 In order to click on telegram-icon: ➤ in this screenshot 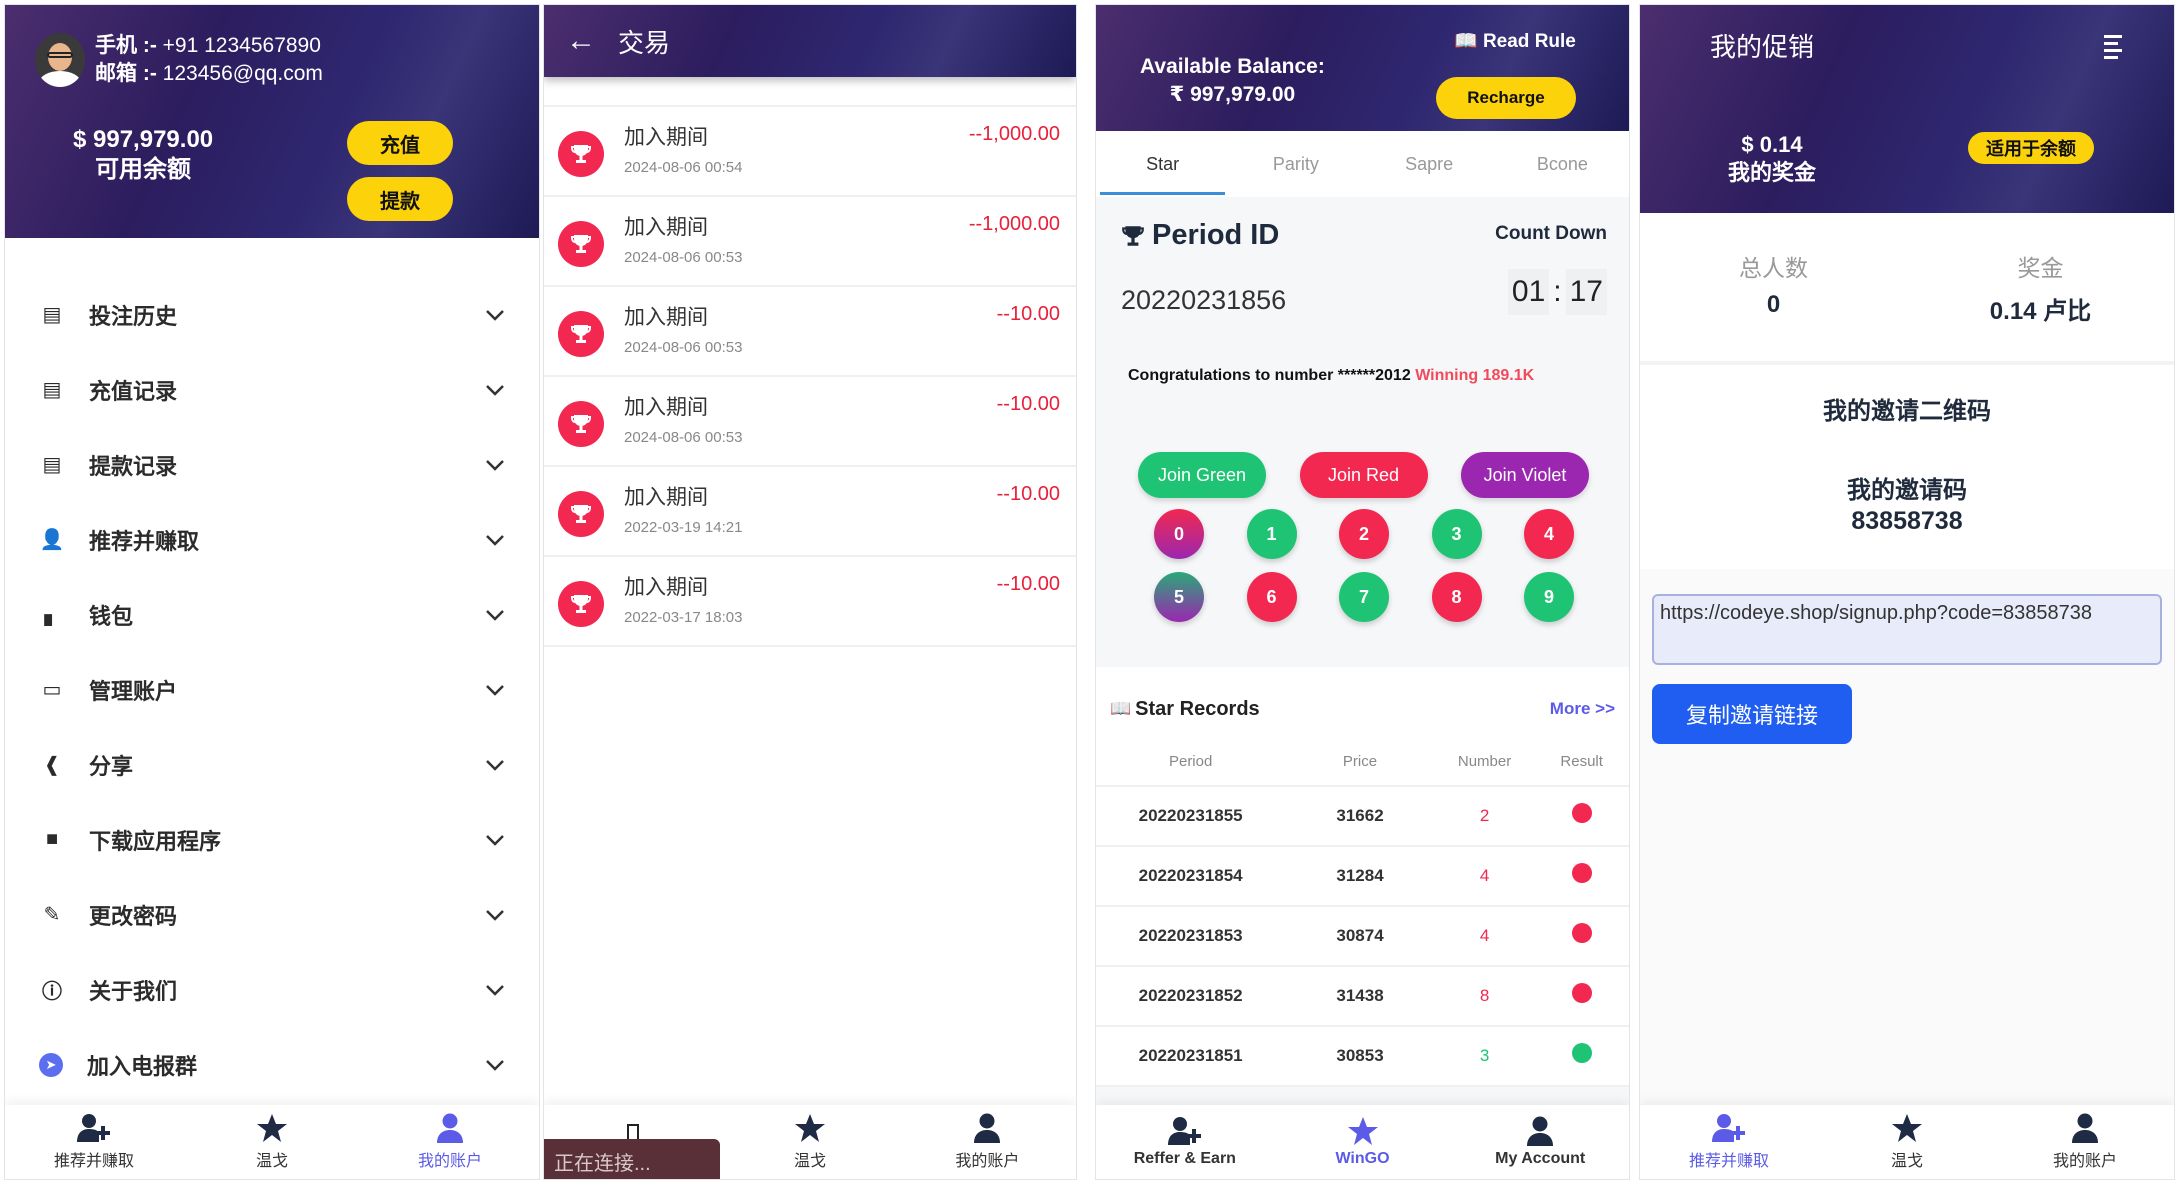, I will do `click(51, 1064)`.